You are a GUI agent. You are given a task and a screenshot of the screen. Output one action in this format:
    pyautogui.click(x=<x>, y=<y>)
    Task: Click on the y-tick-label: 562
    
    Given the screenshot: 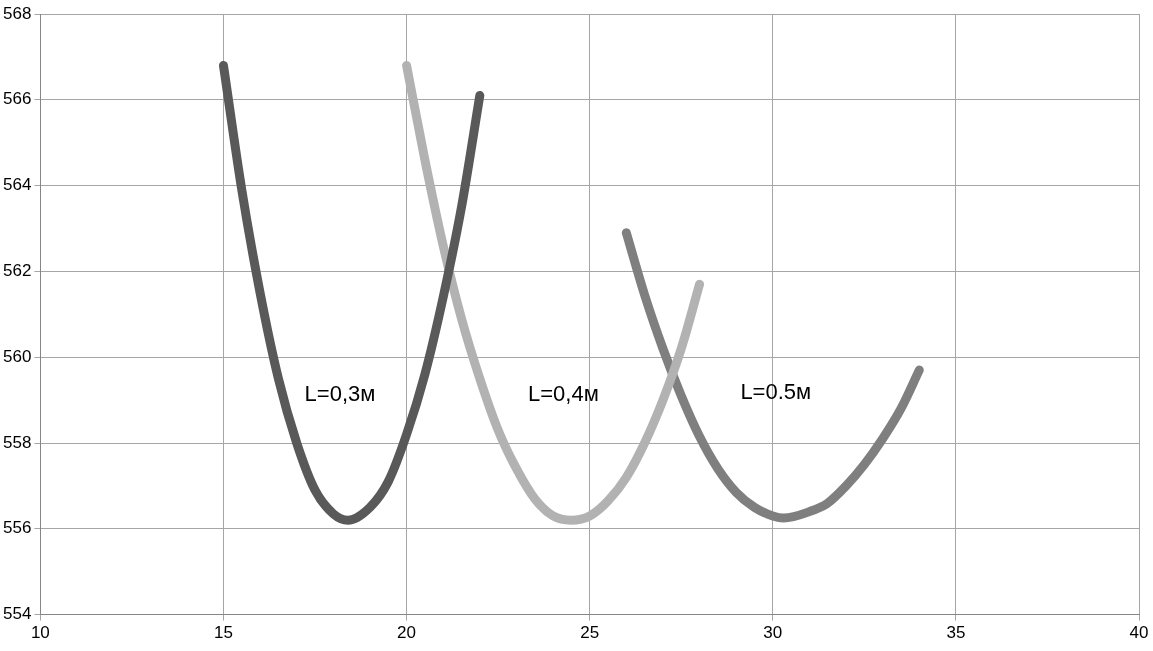 What is the action you would take?
    pyautogui.click(x=17, y=271)
    